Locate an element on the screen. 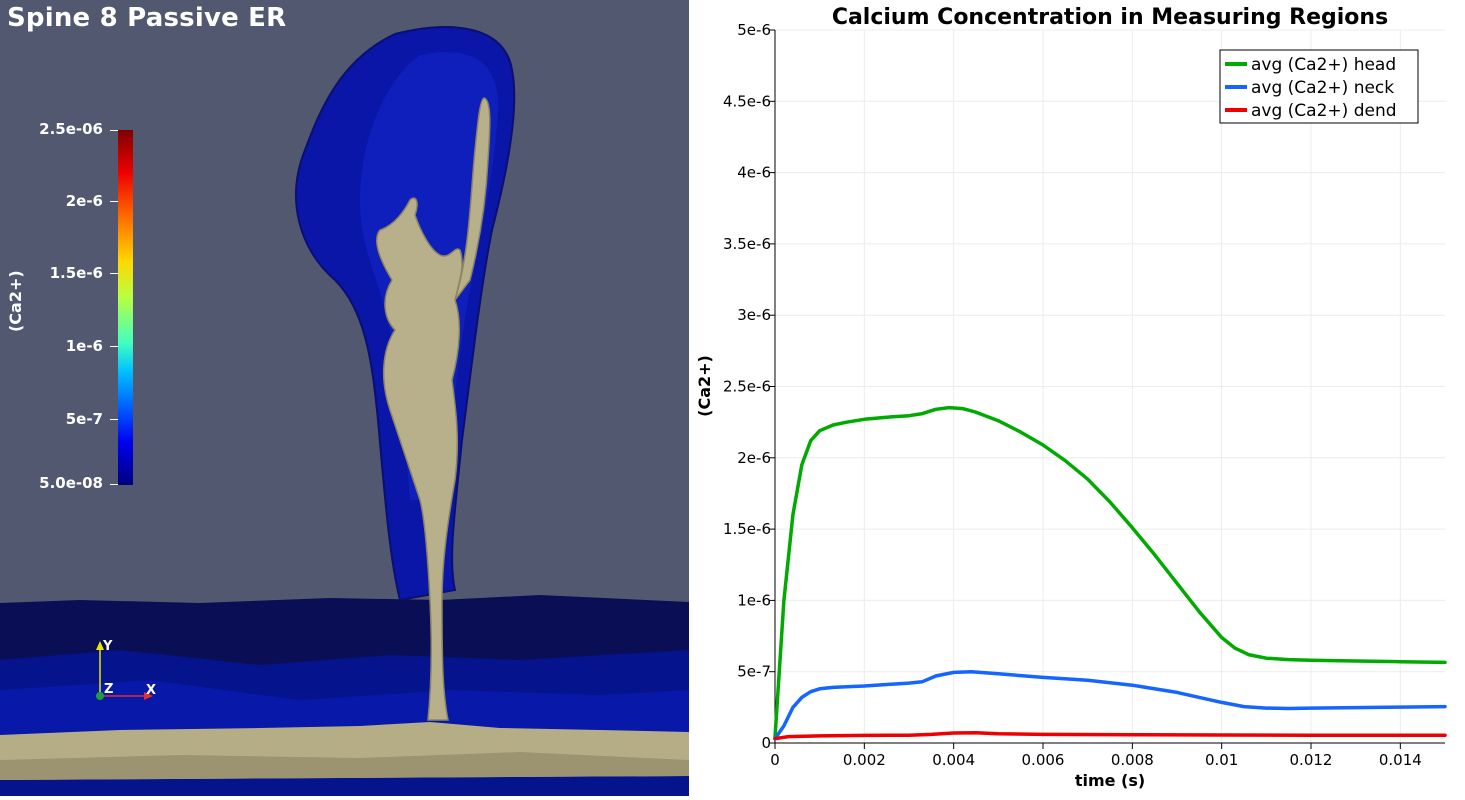 The width and height of the screenshot is (1465, 800). colorbar-label: 2e-6 is located at coordinates (84, 201).